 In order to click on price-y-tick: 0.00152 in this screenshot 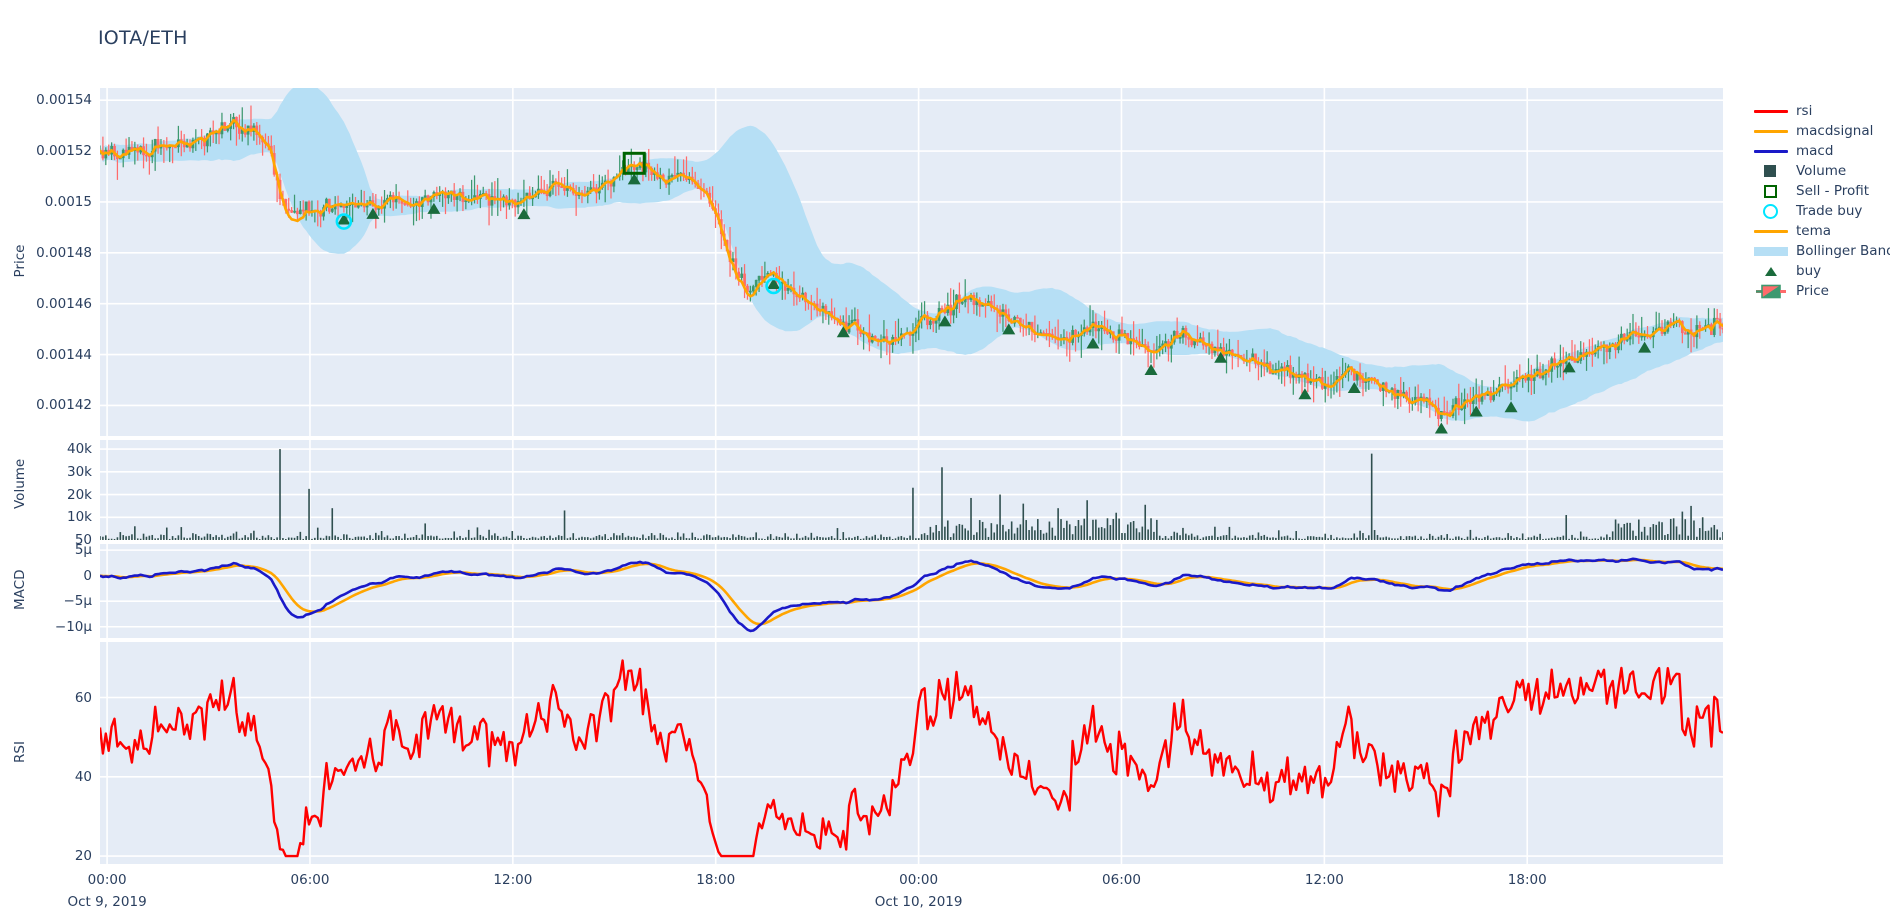, I will do `click(64, 151)`.